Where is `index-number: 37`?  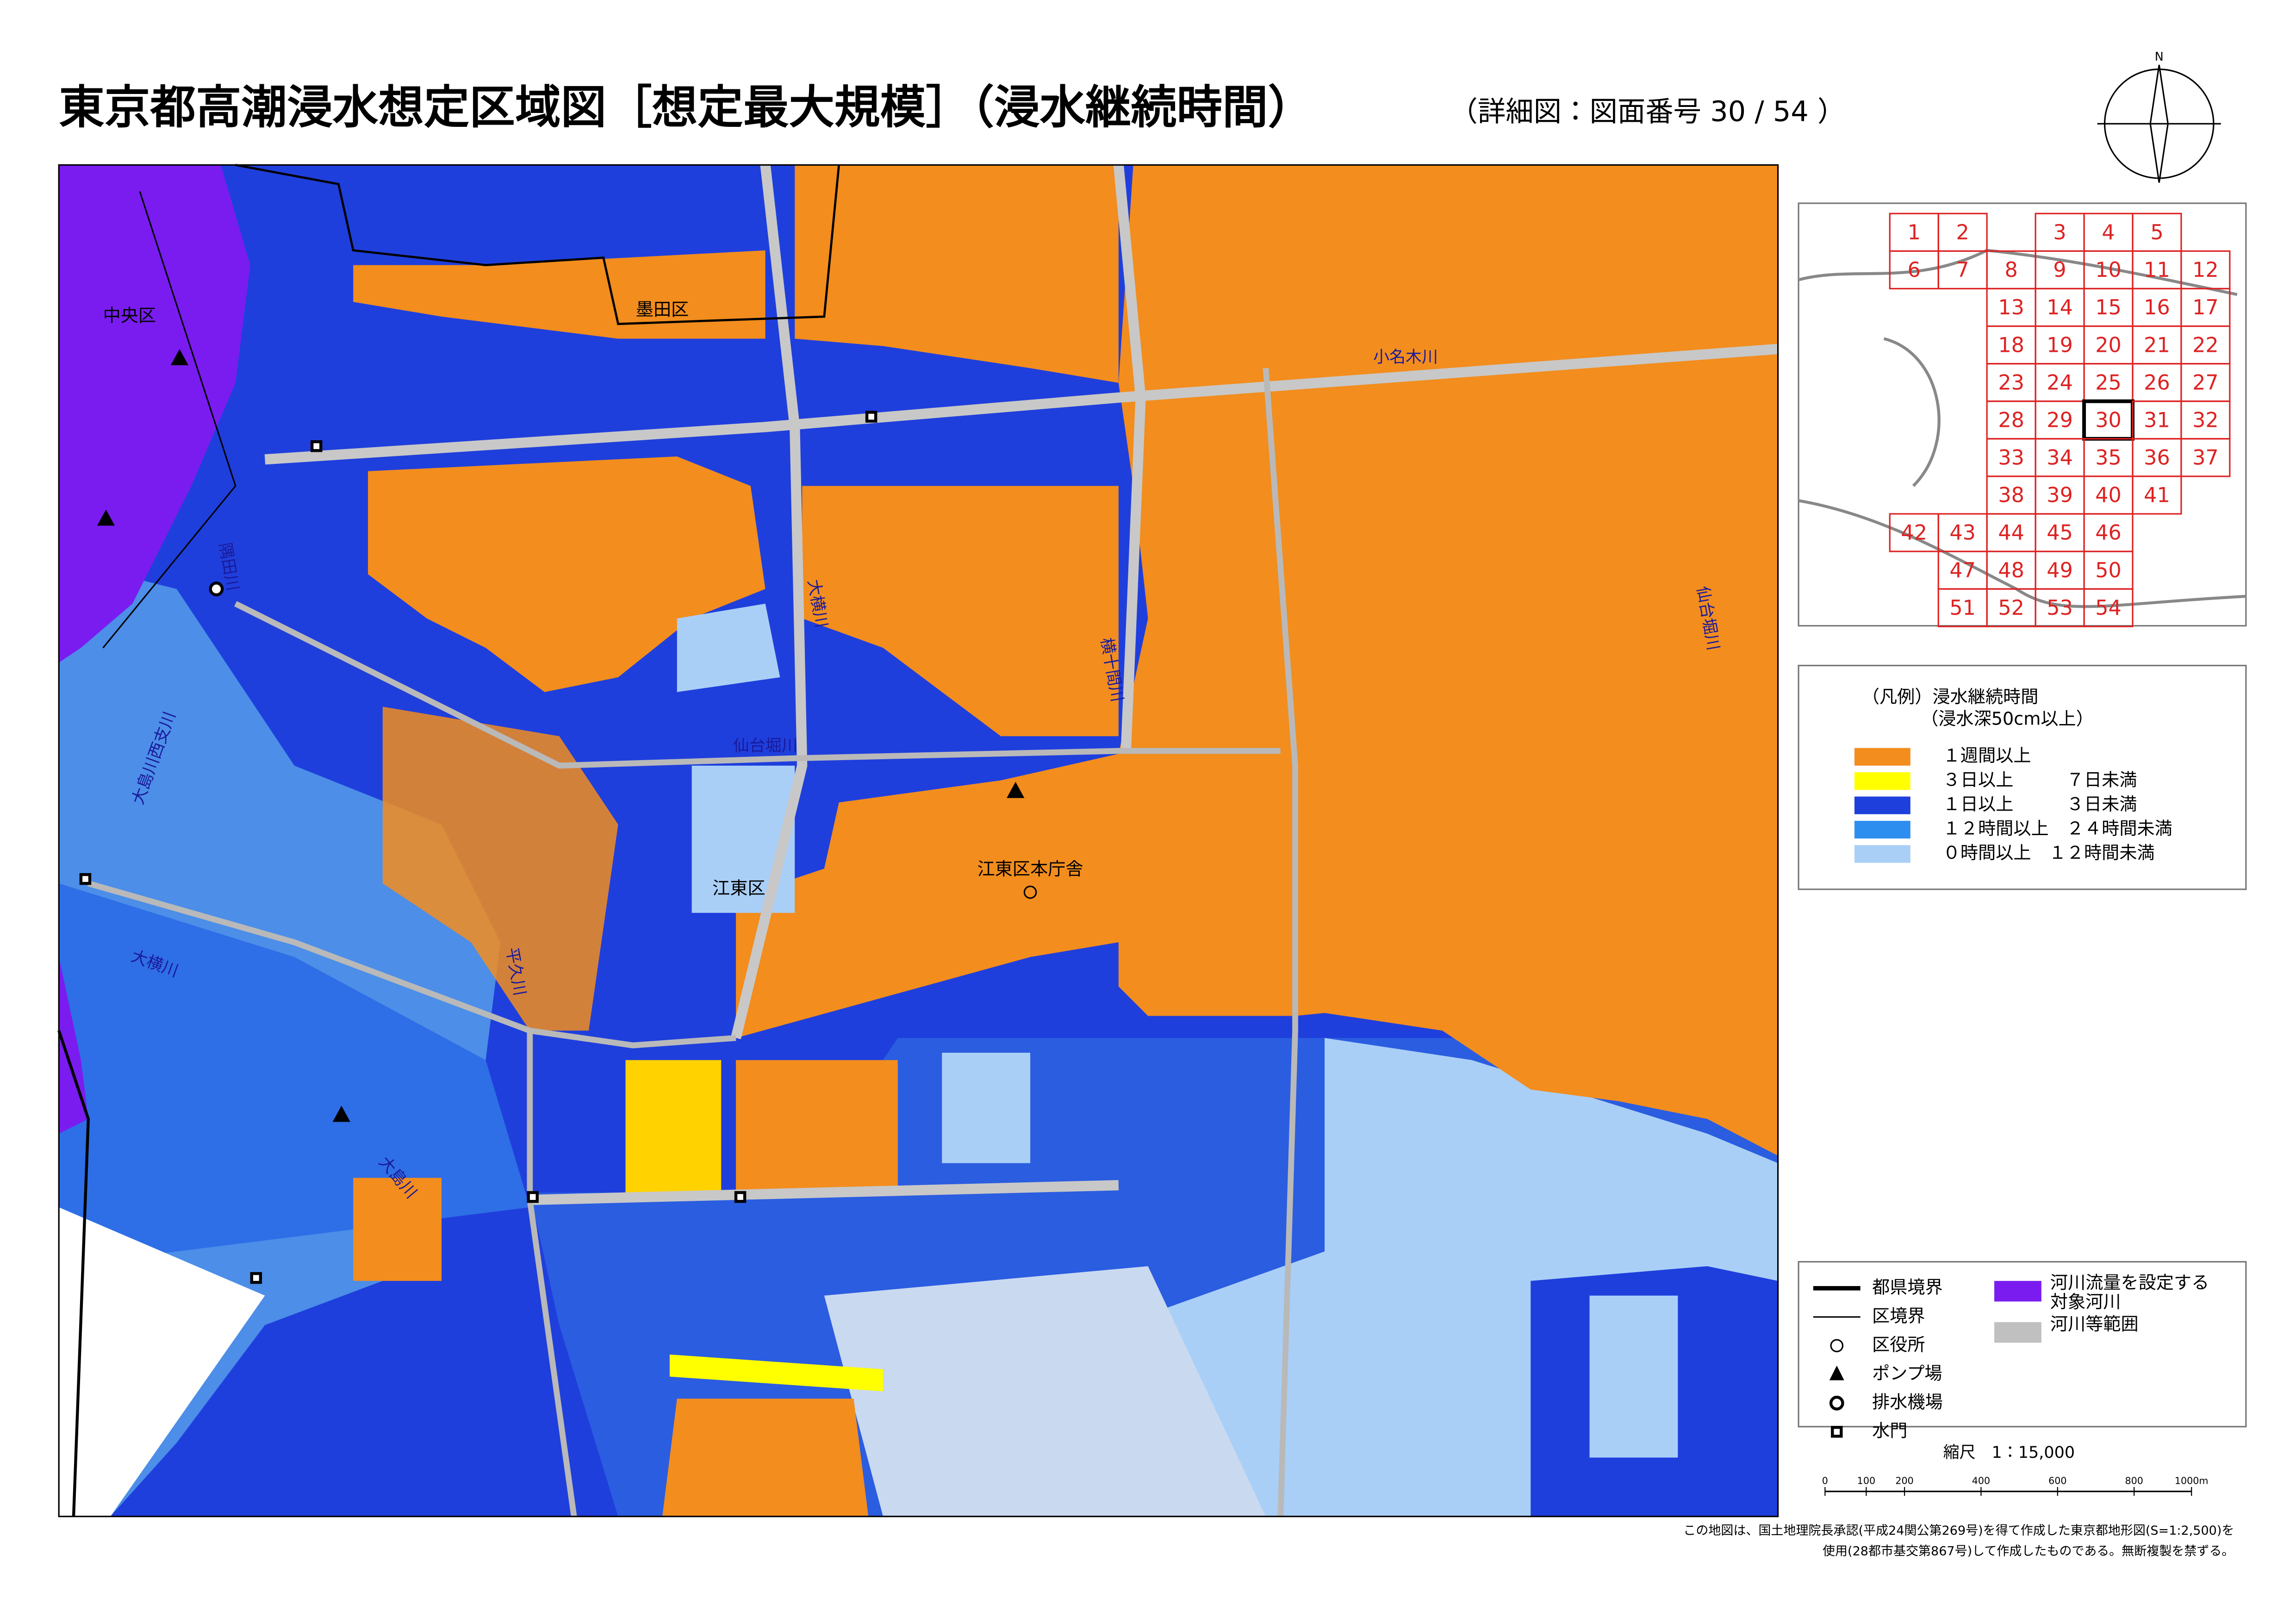 index-number: 37 is located at coordinates (2205, 458).